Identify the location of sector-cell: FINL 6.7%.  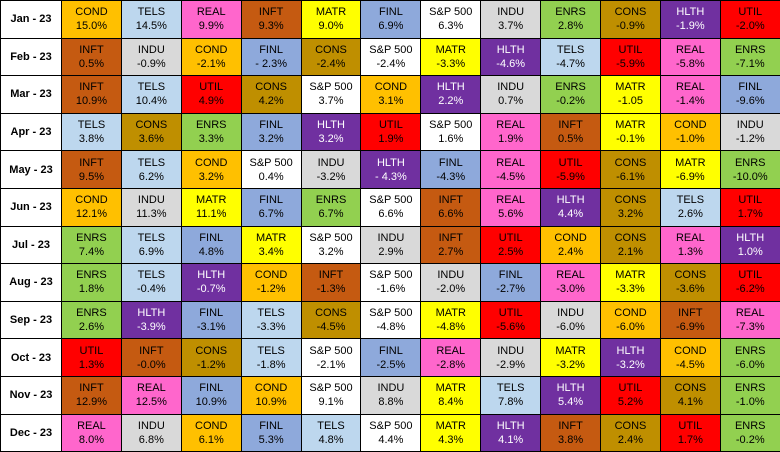
(271, 207).